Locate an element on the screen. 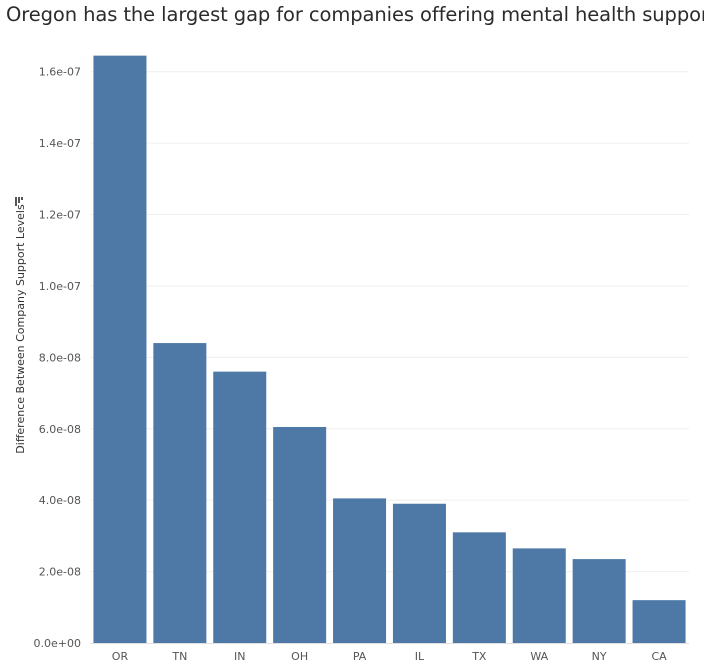  x-tick-label: NY is located at coordinates (599, 656).